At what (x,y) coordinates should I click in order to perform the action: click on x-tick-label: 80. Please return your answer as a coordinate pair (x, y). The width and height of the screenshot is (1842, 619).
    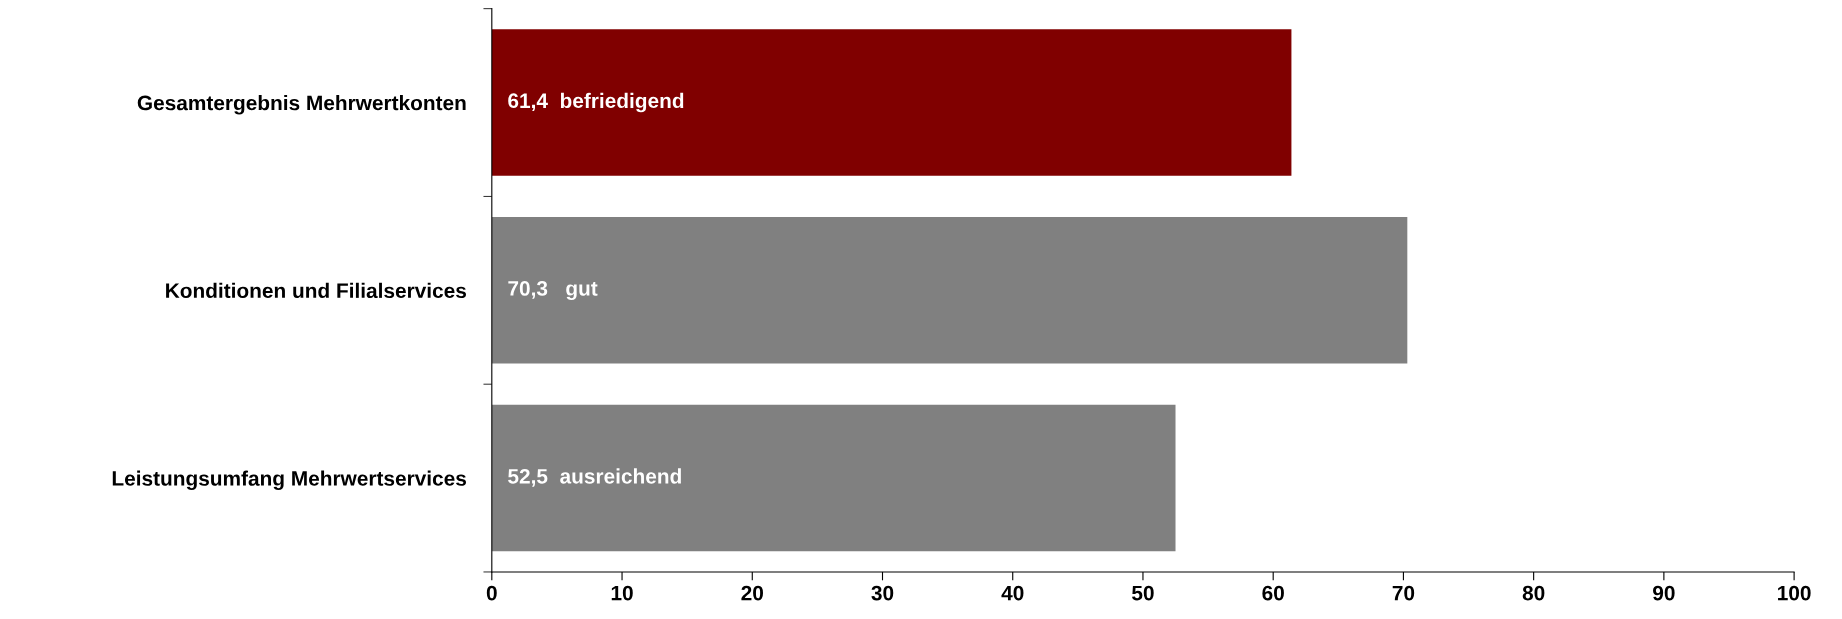
    Looking at the image, I should click on (1533, 593).